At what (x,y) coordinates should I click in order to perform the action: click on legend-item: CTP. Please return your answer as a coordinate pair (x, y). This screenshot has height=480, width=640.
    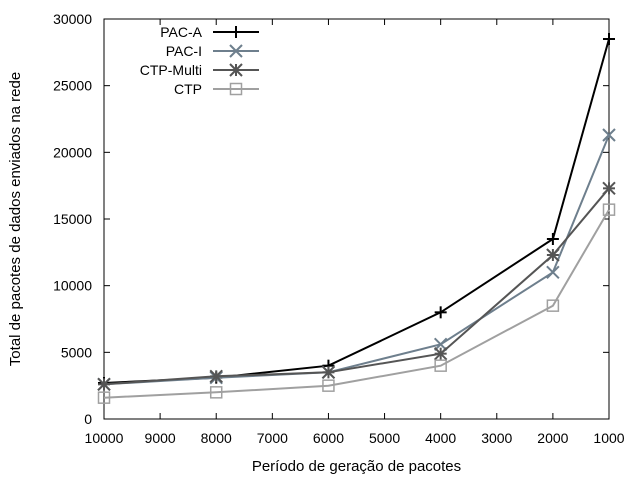
    Looking at the image, I should click on (216, 89).